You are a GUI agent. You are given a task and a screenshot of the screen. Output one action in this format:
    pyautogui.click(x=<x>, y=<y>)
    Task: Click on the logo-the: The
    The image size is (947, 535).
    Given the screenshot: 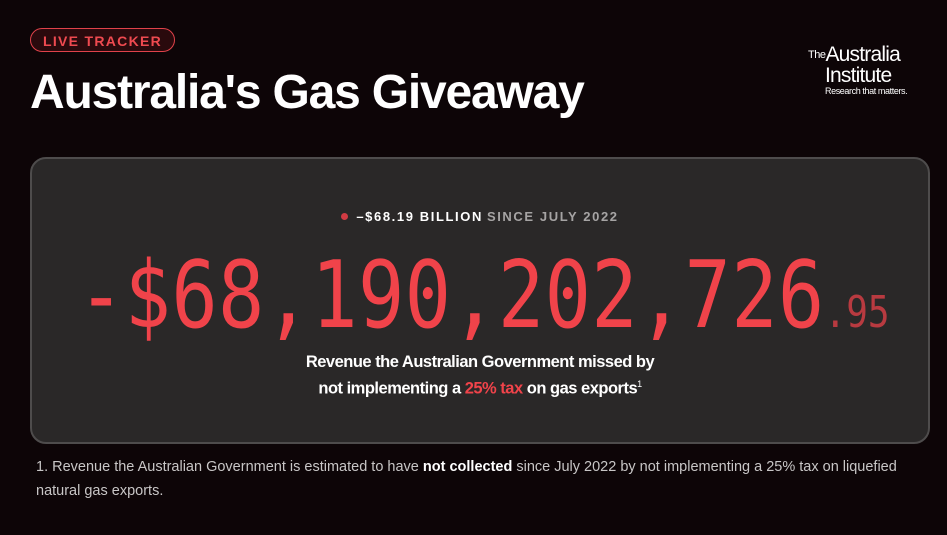 What is the action you would take?
    pyautogui.click(x=817, y=55)
    